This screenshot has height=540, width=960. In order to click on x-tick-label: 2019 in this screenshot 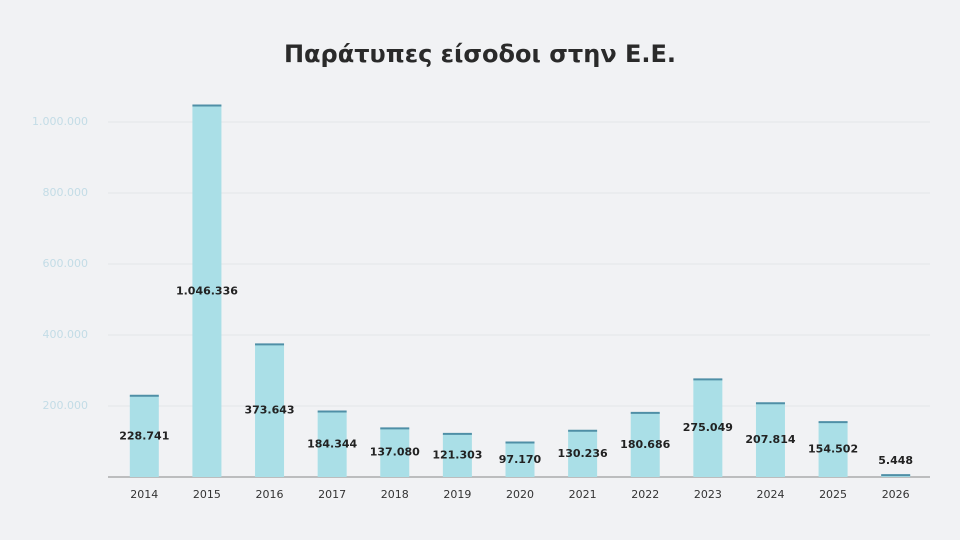, I will do `click(457, 494)`.